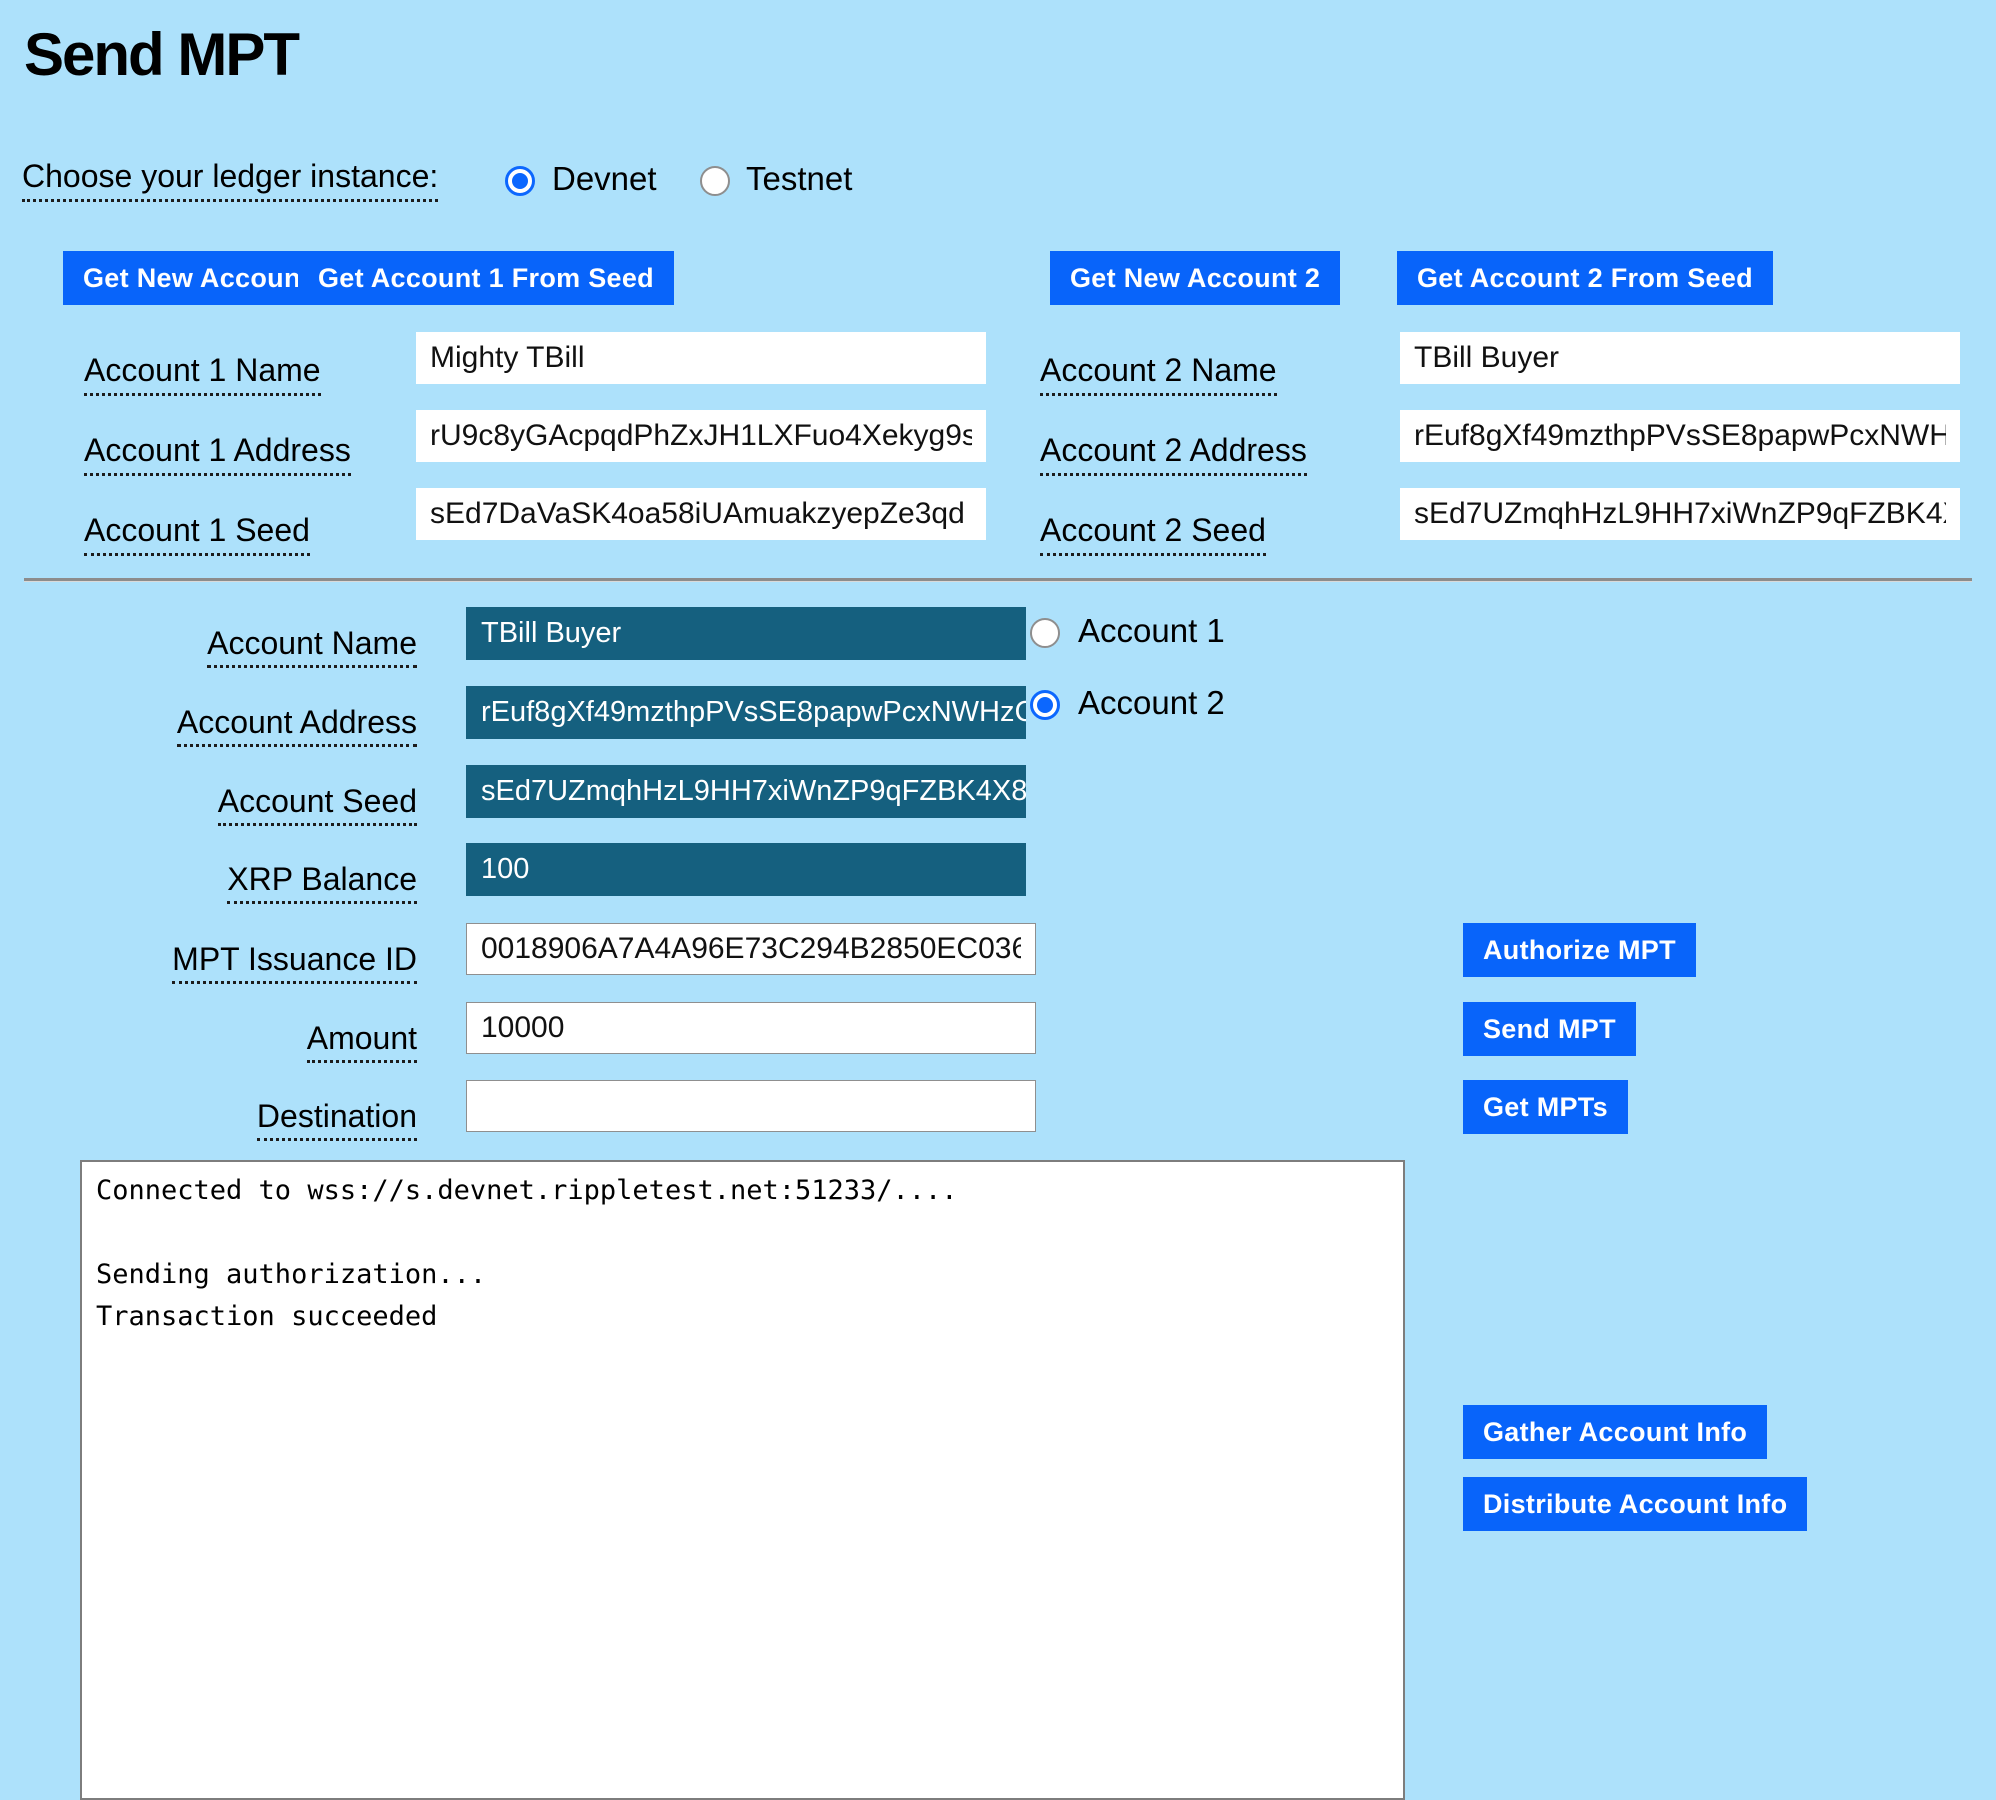  Describe the element at coordinates (1045, 705) in the screenshot. I see `account2-radio` at that location.